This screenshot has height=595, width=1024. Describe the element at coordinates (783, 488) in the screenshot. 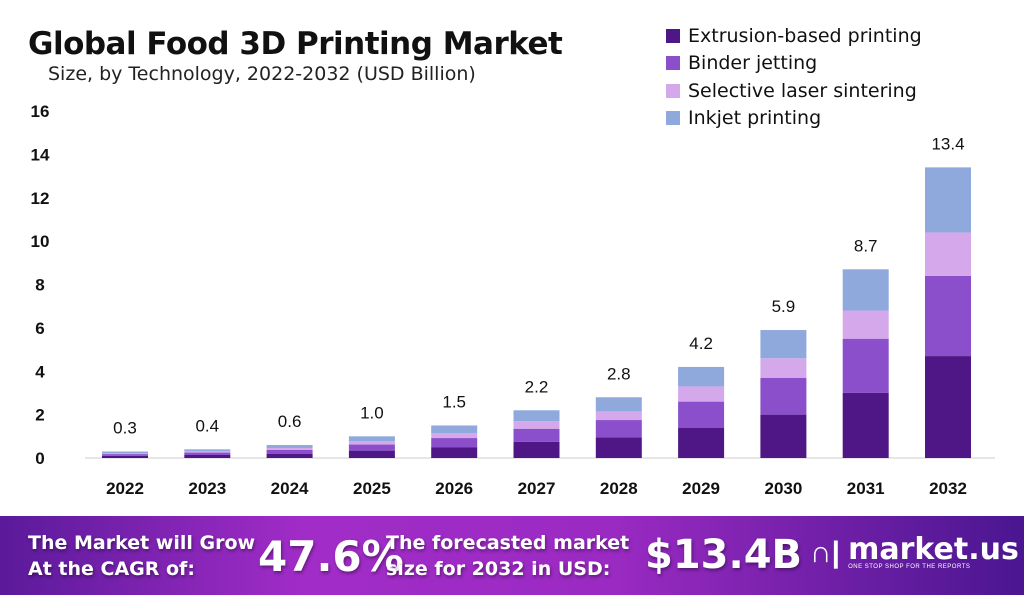

I see `x-tick-label: 2030` at that location.